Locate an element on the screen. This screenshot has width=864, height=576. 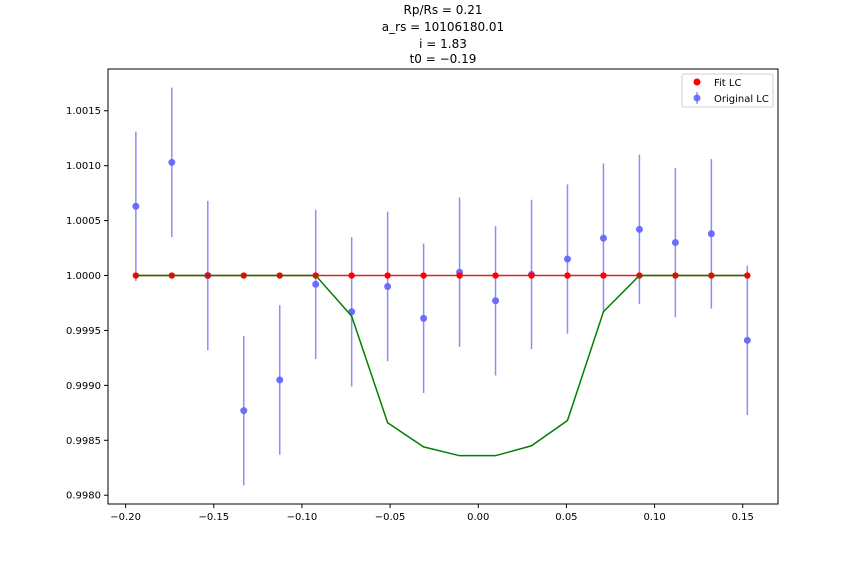
y-tick-label: 0.9980 is located at coordinates (83, 496).